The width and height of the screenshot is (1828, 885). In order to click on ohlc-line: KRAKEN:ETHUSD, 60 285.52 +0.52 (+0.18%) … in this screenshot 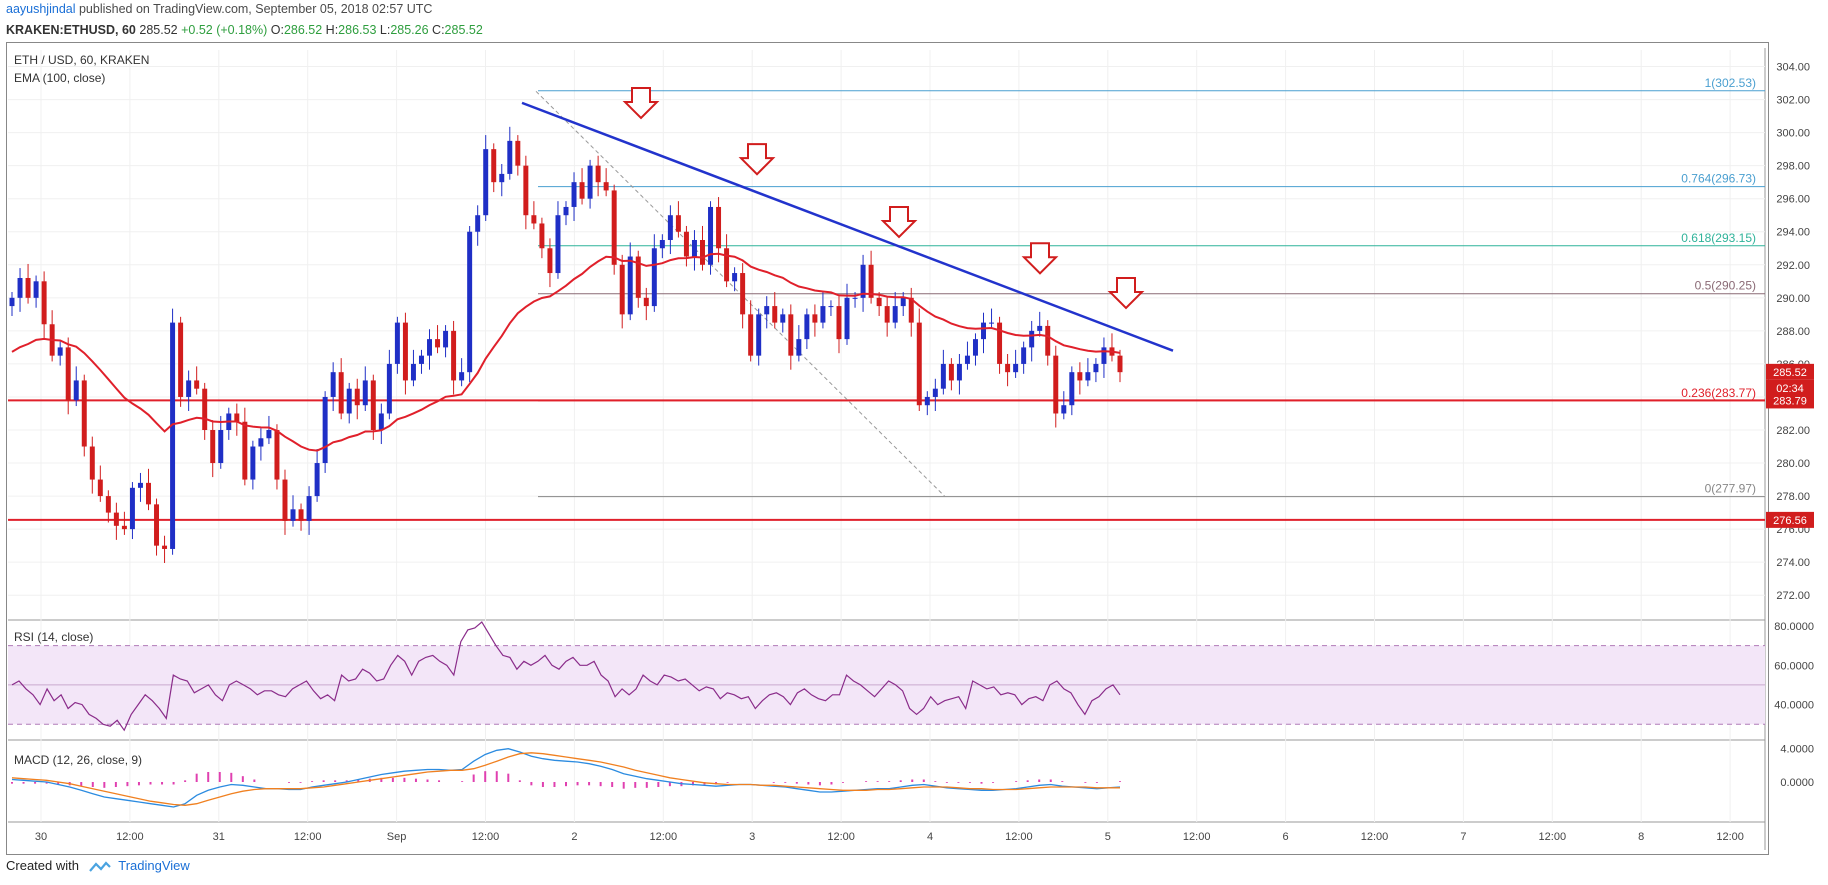, I will do `click(244, 30)`.